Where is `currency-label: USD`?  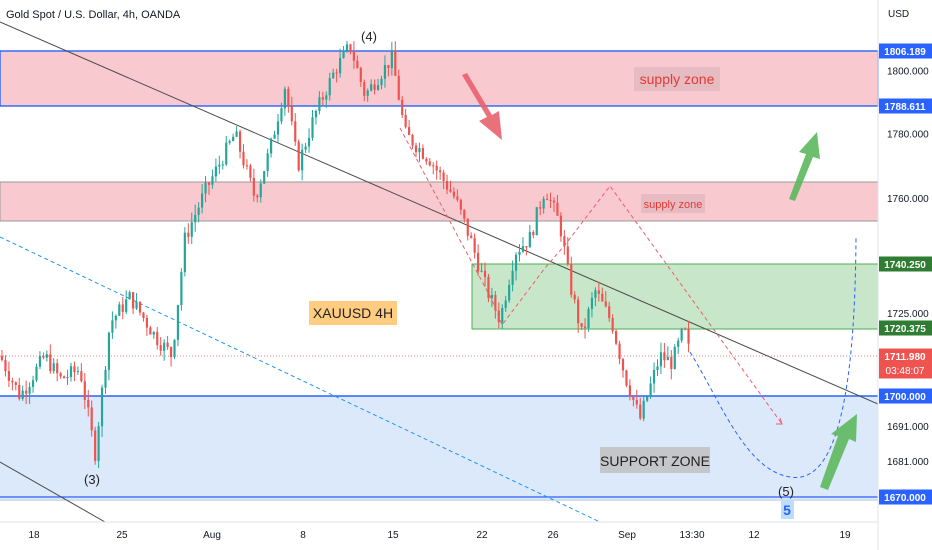
currency-label: USD is located at coordinates (899, 14).